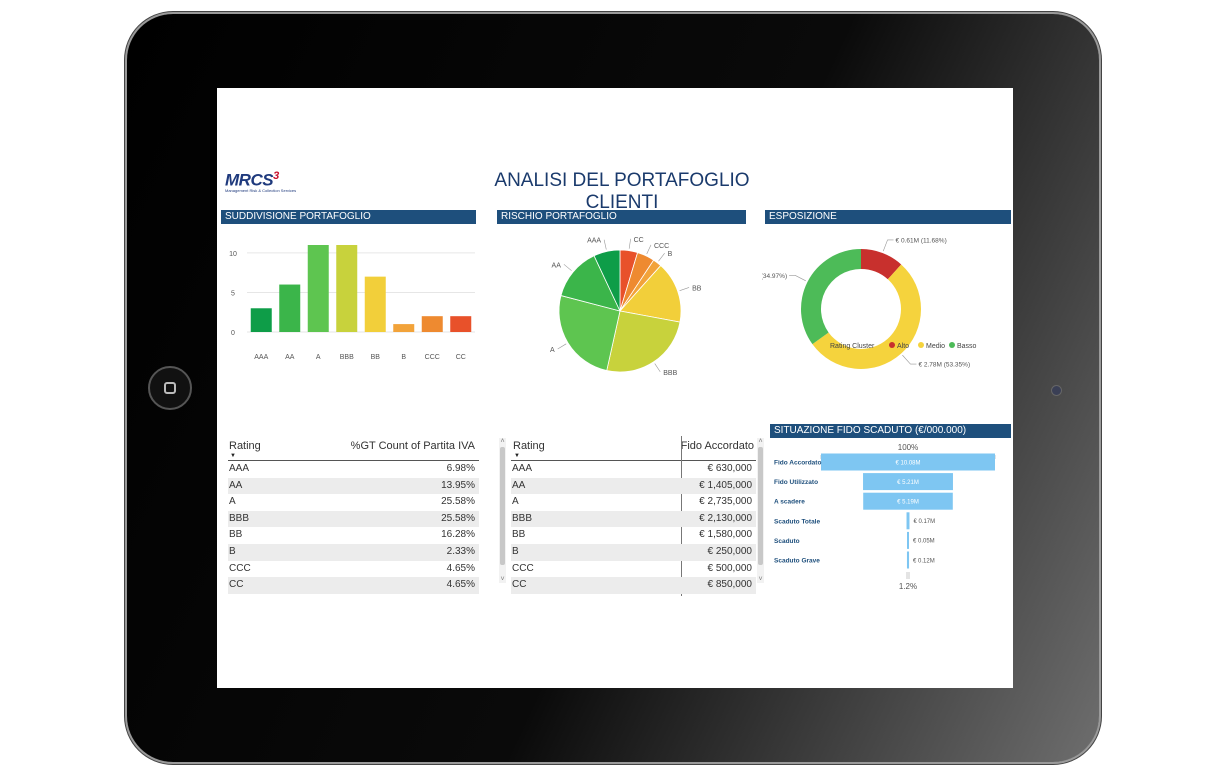  Describe the element at coordinates (924, 561) in the screenshot. I see `funnel-data-label: € 0.12M` at that location.